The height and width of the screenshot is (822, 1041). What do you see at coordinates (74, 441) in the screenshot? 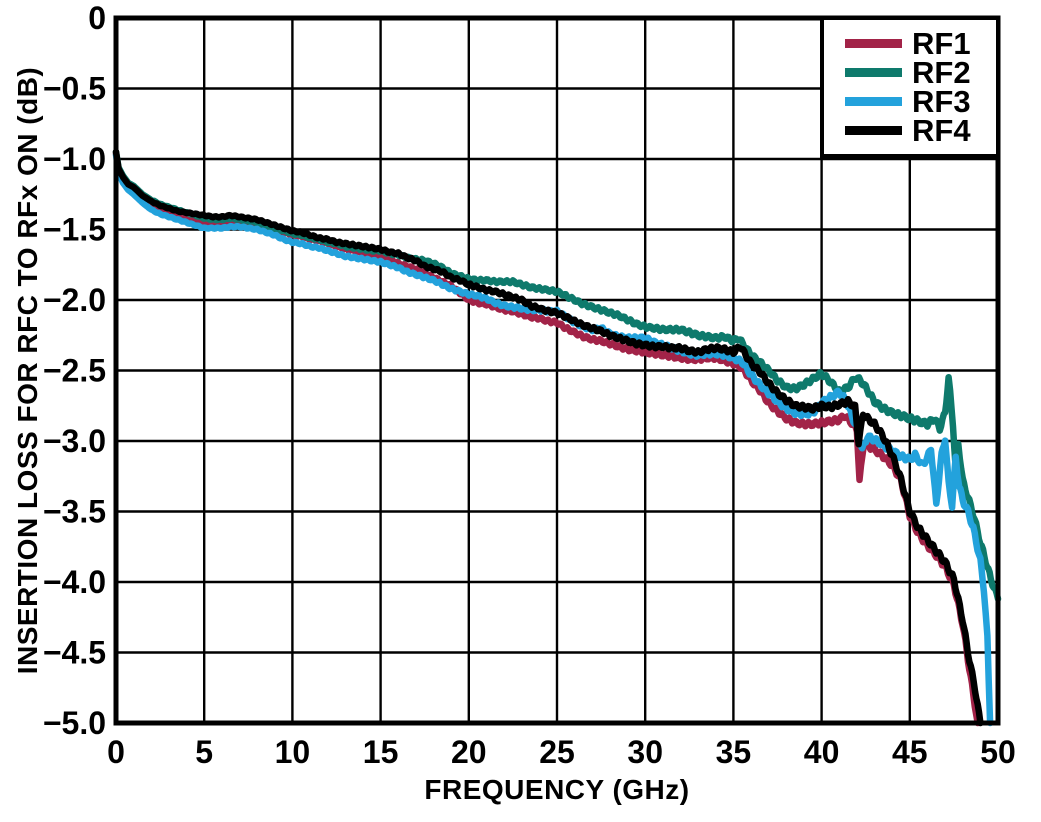
I see `y-tick-label: −3.0` at bounding box center [74, 441].